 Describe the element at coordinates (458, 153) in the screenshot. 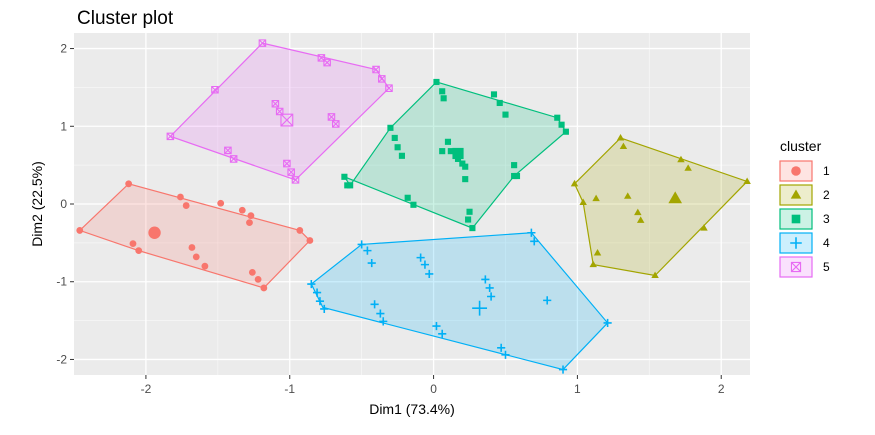

I see `cluster-3-center` at that location.